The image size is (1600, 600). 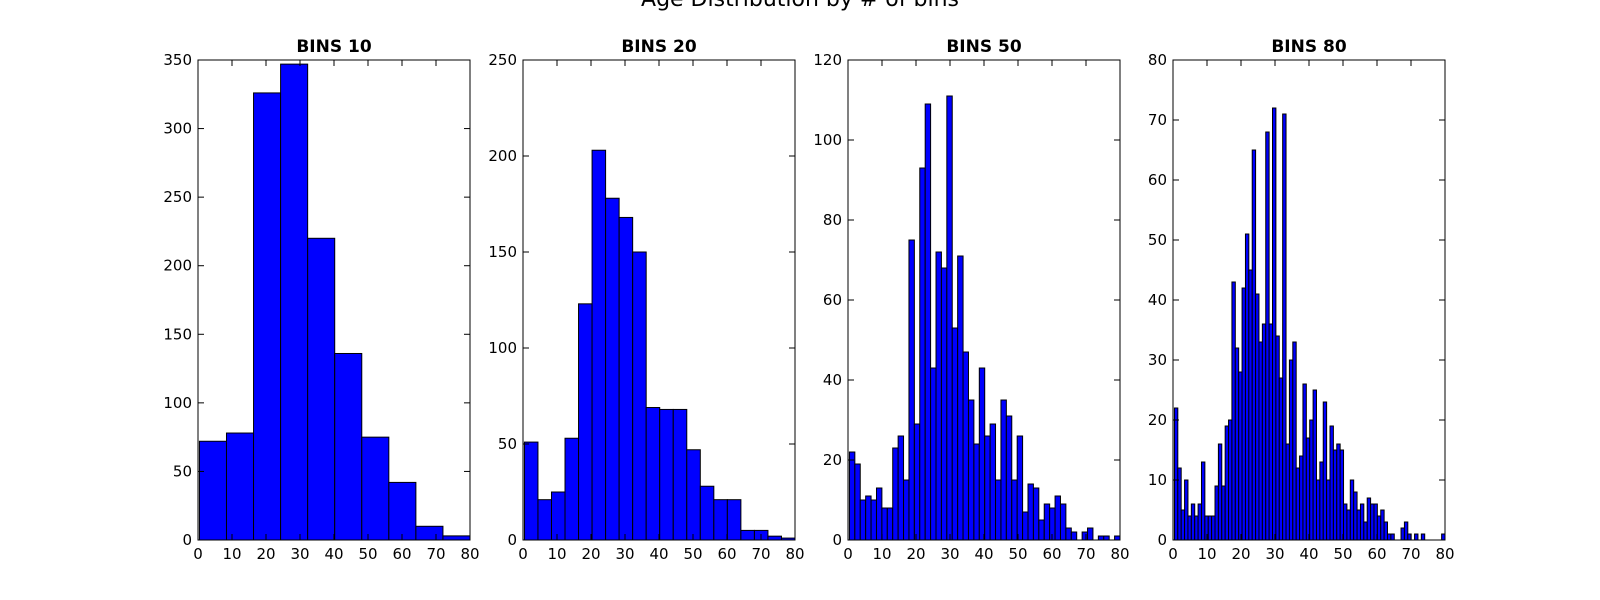 I want to click on panel-4-ytick-label: 80, so click(x=1157, y=60).